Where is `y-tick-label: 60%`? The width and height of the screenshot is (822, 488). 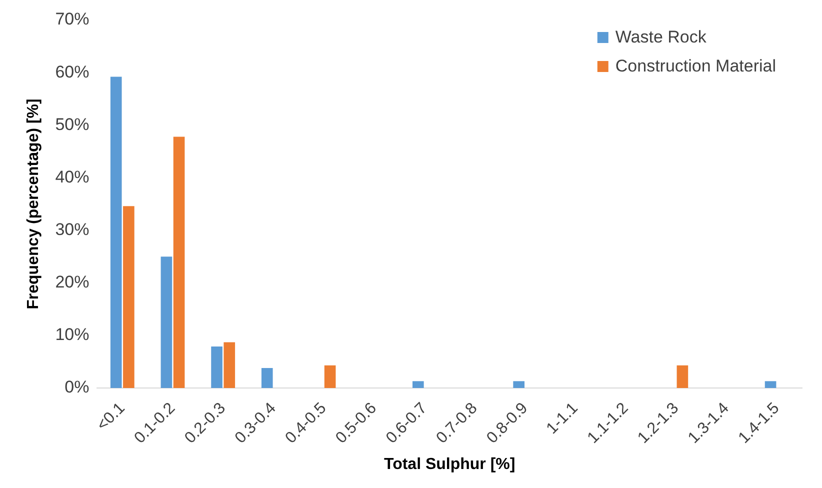 y-tick-label: 60% is located at coordinates (72, 72).